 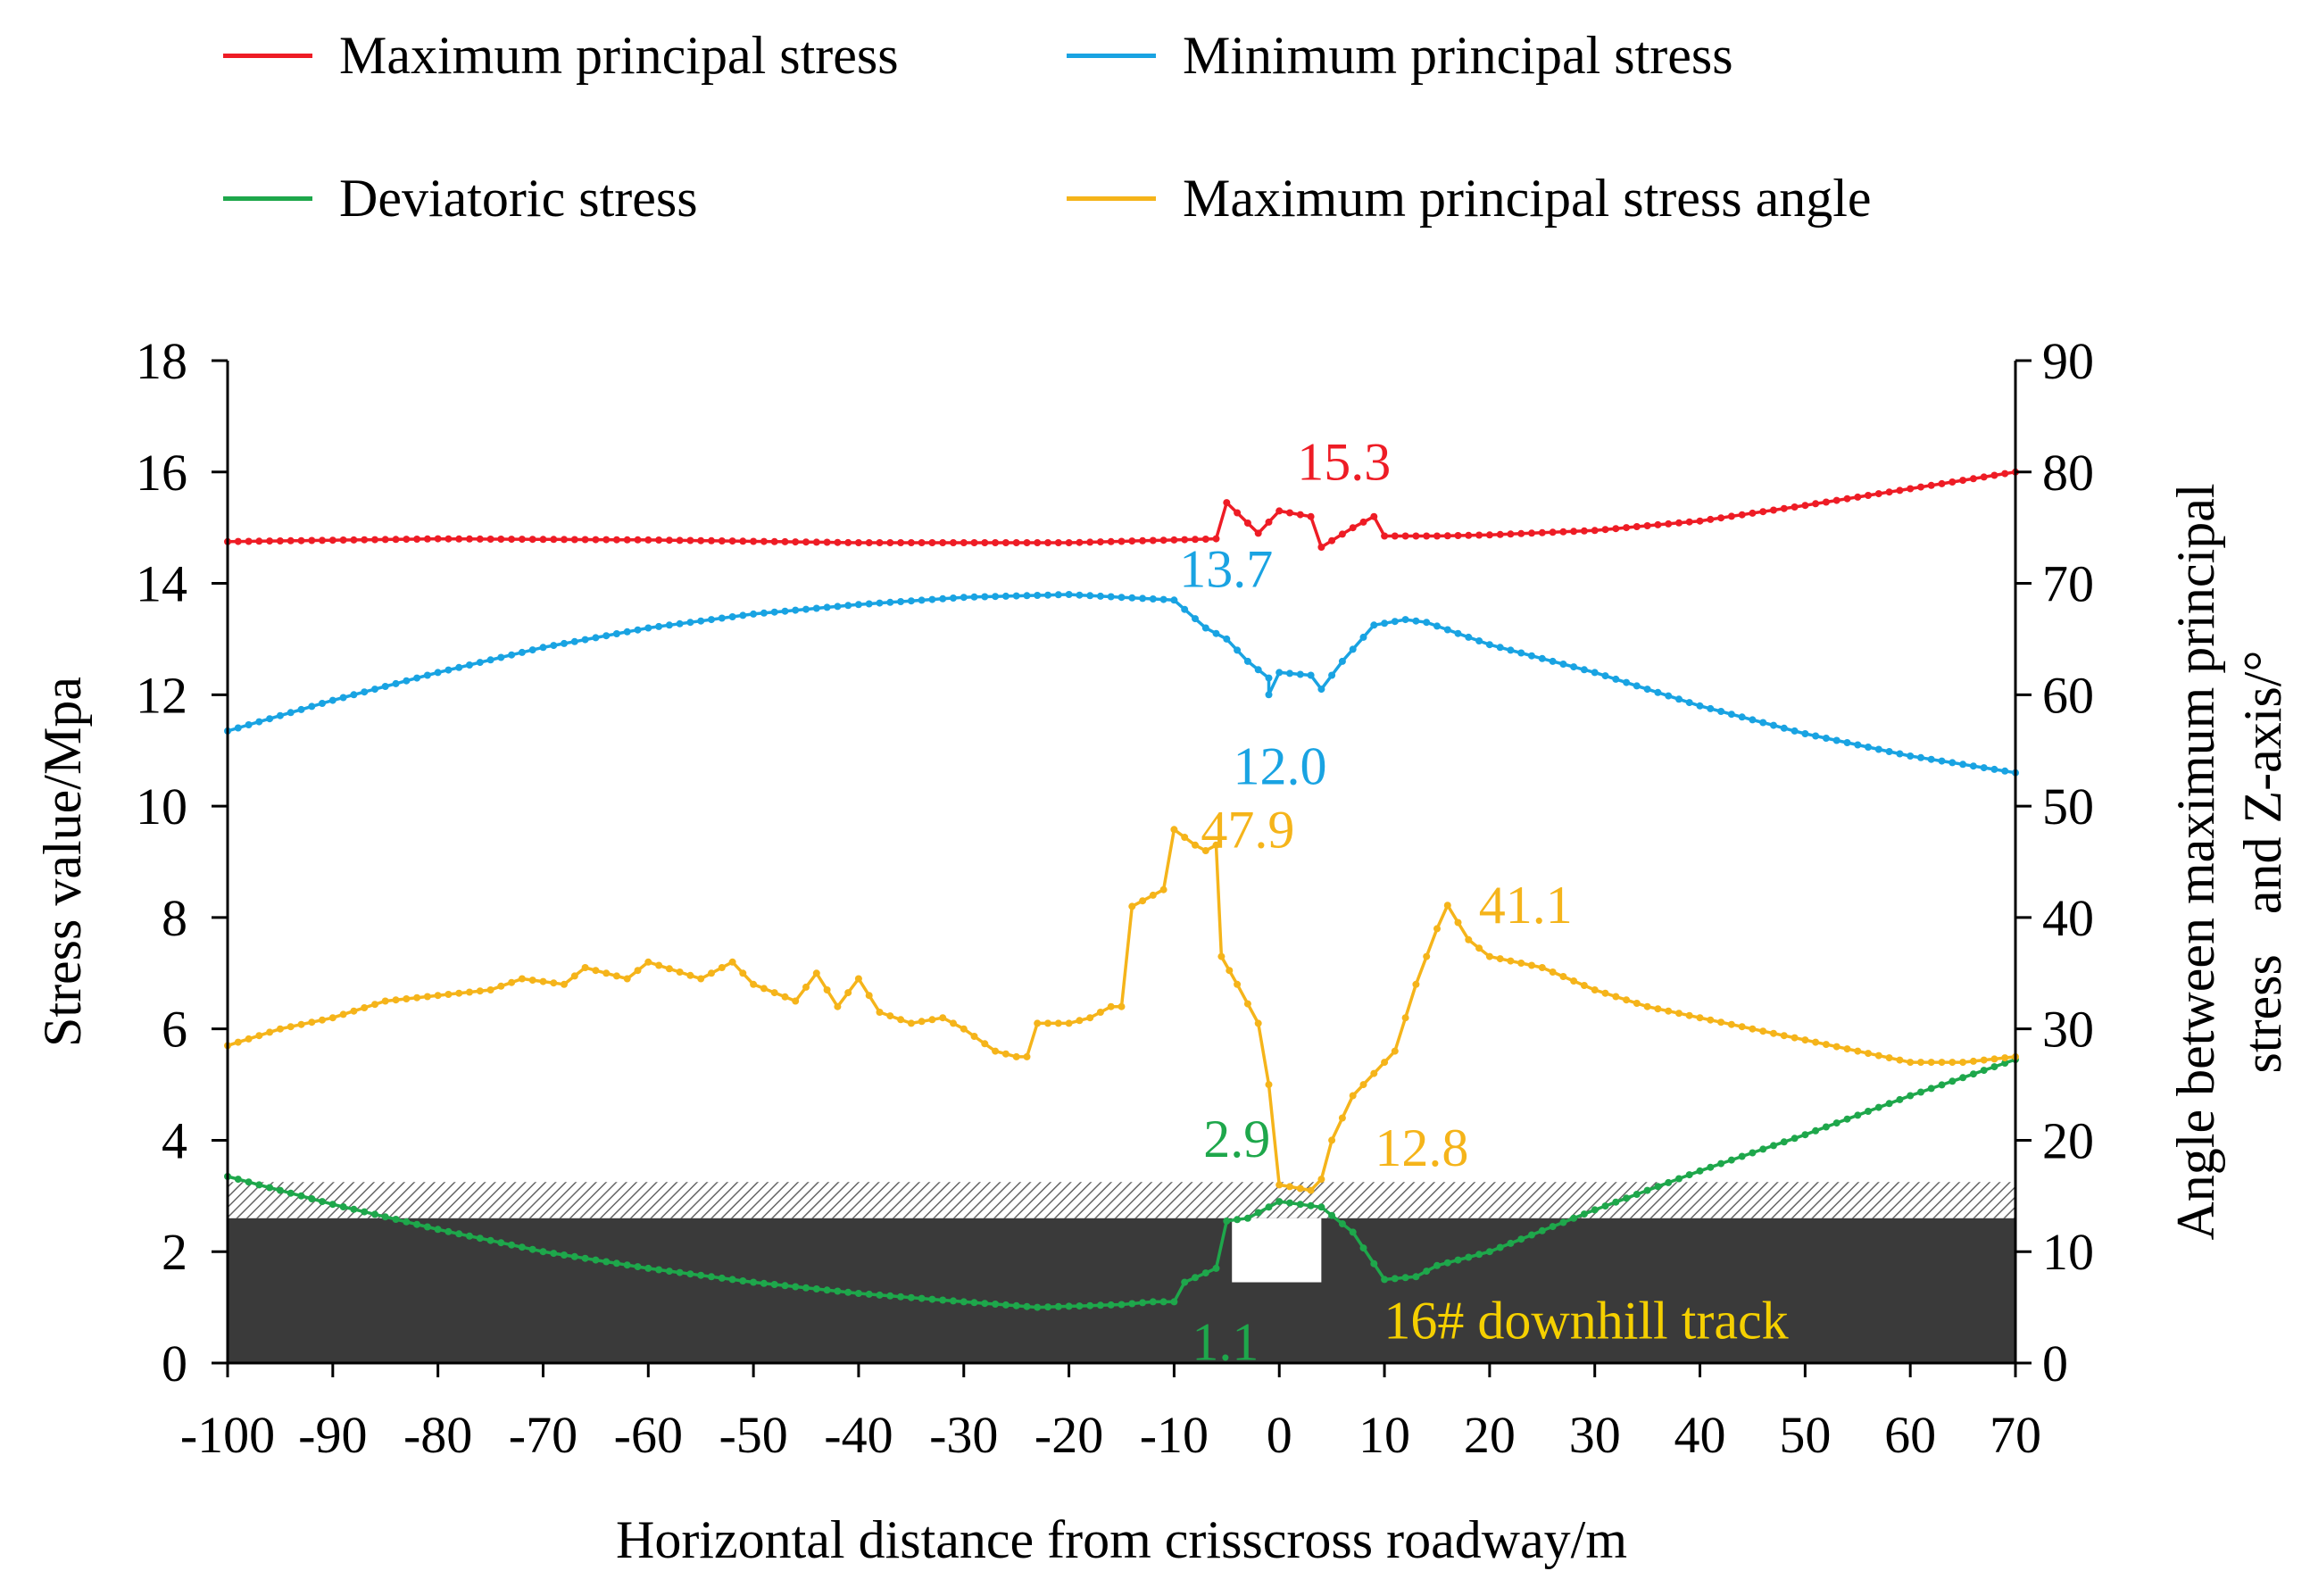 What do you see at coordinates (649, 1435) in the screenshot?
I see `x-tick-label: -60` at bounding box center [649, 1435].